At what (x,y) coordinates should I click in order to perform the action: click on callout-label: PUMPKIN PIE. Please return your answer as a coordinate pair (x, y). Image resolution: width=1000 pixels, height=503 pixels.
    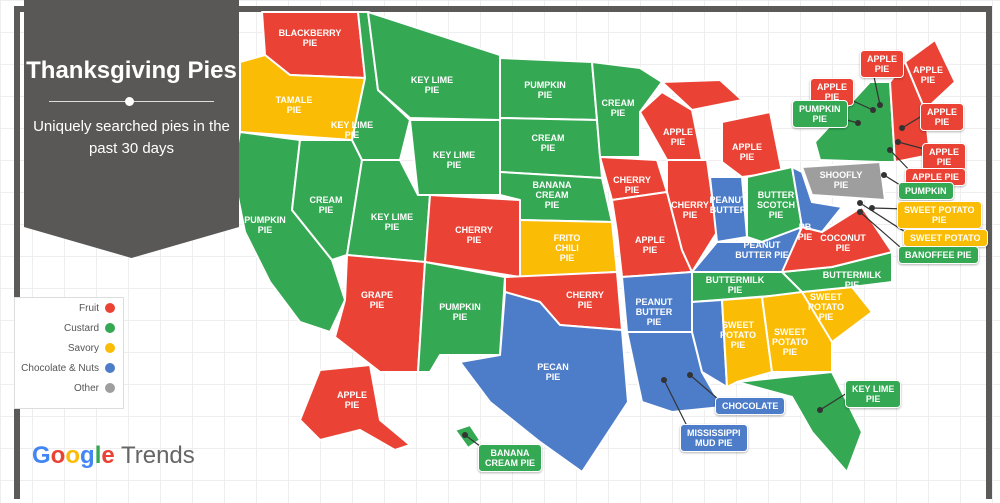
    Looking at the image, I should click on (820, 114).